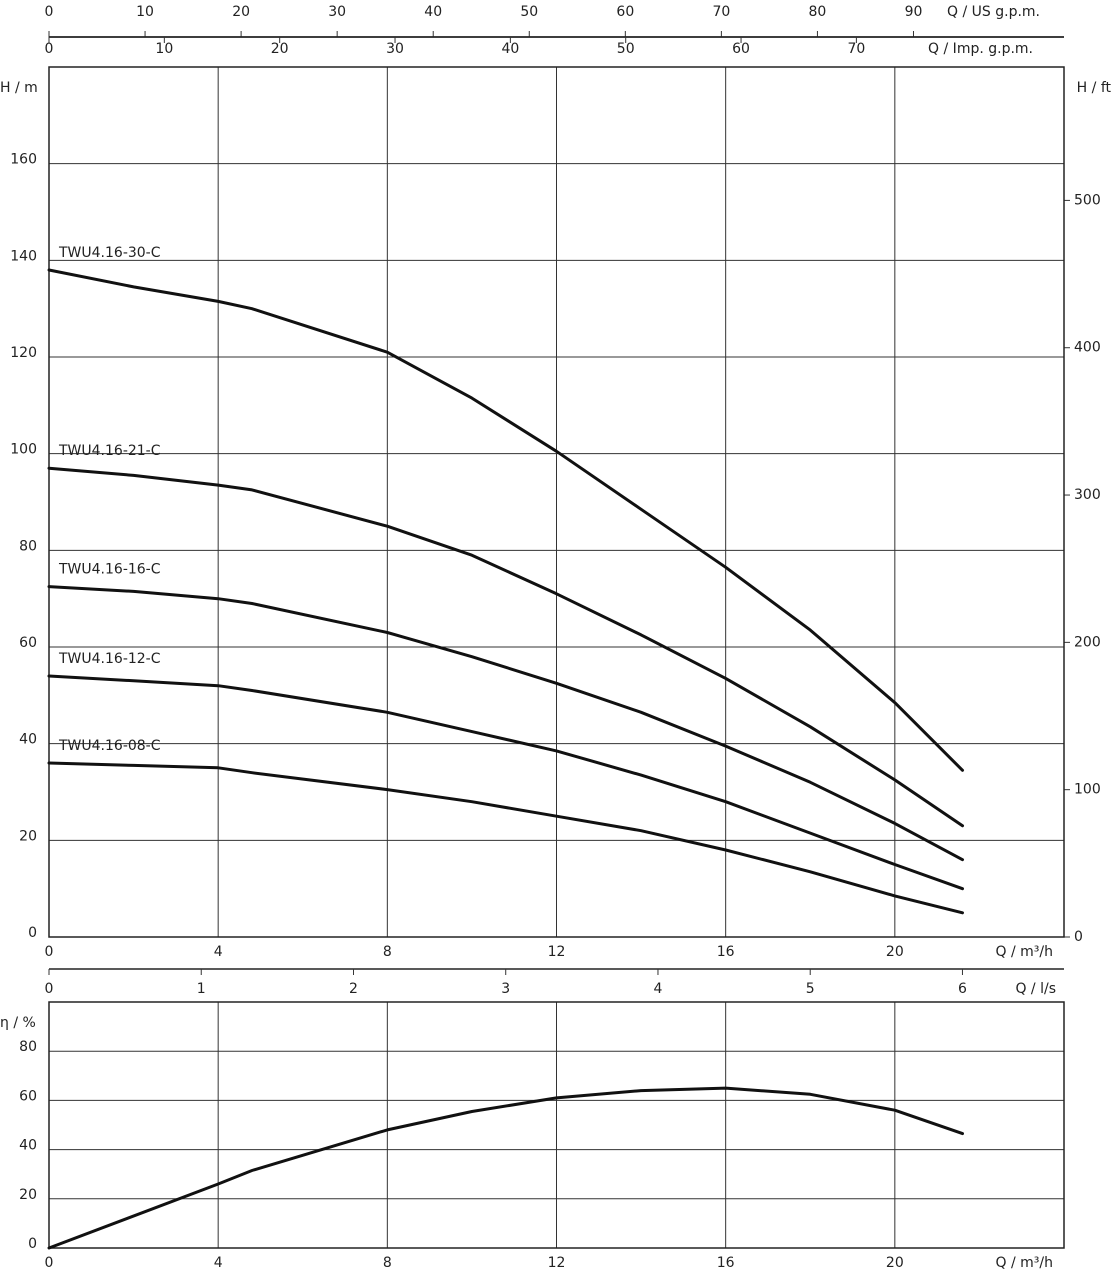  Describe the element at coordinates (505, 989) in the screenshot. I see `secondary-tick-label: 3` at that location.